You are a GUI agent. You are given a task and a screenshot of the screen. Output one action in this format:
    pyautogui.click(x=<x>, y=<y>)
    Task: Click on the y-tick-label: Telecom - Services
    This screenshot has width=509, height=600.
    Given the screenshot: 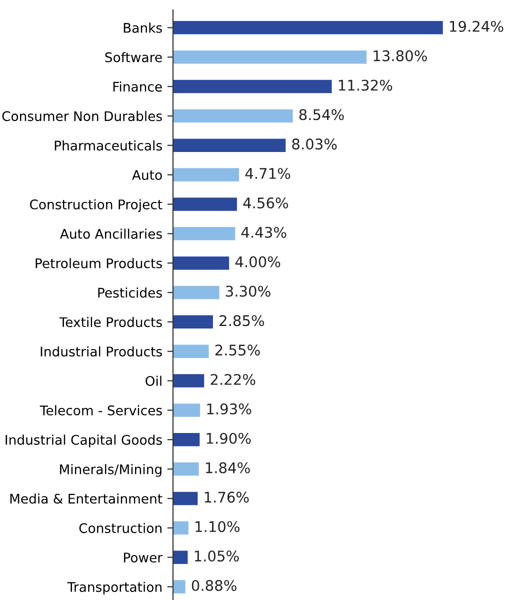 What is the action you would take?
    pyautogui.click(x=101, y=410)
    